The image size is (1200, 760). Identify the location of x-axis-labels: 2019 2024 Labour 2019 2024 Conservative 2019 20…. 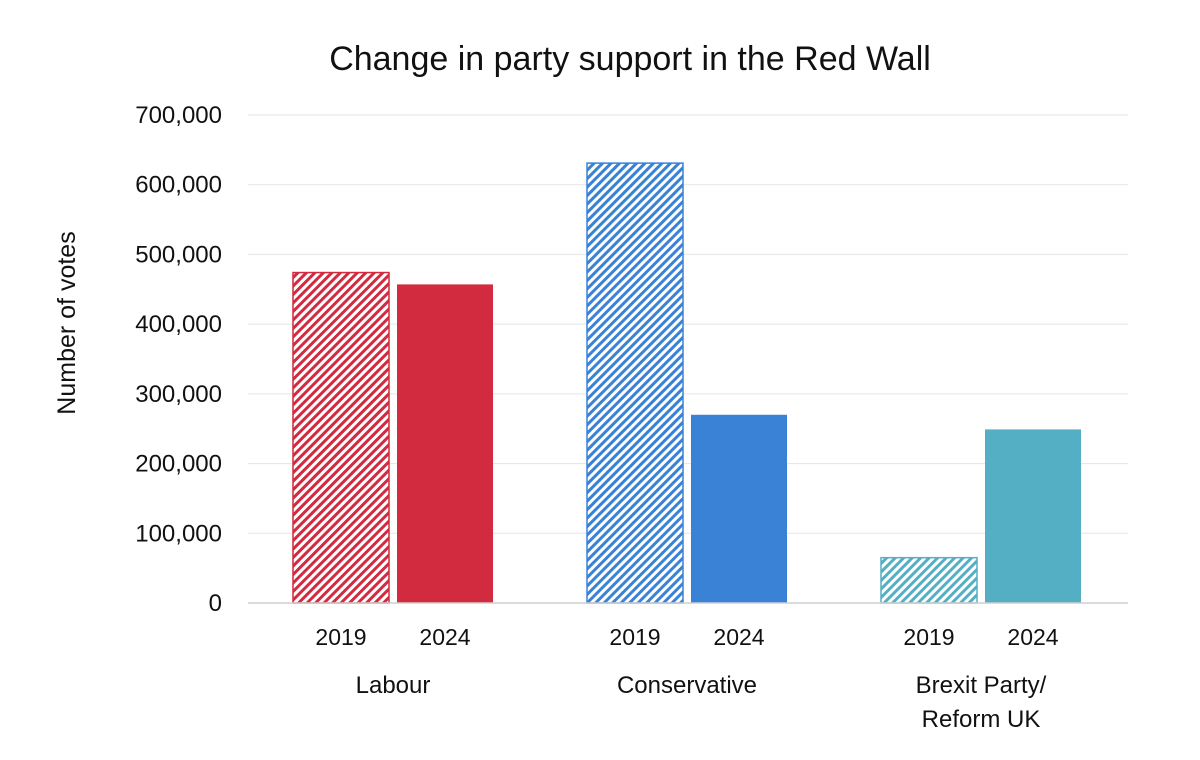
(686, 678).